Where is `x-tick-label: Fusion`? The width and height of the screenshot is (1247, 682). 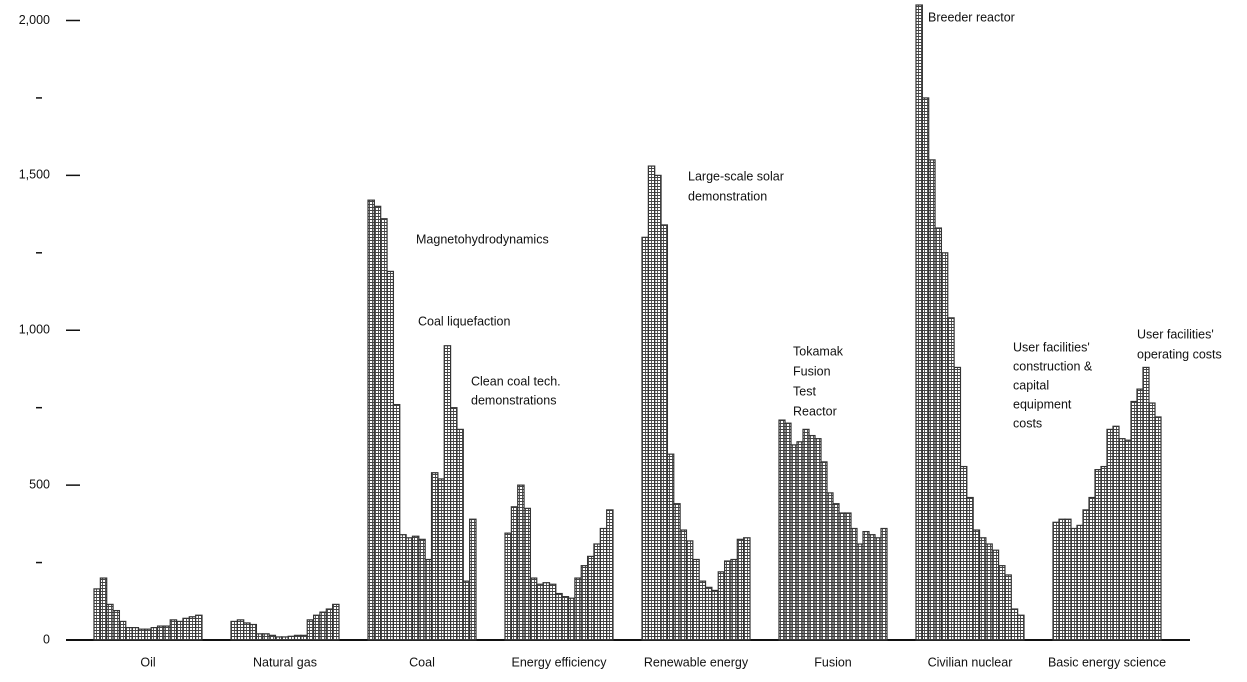 x-tick-label: Fusion is located at coordinates (833, 662).